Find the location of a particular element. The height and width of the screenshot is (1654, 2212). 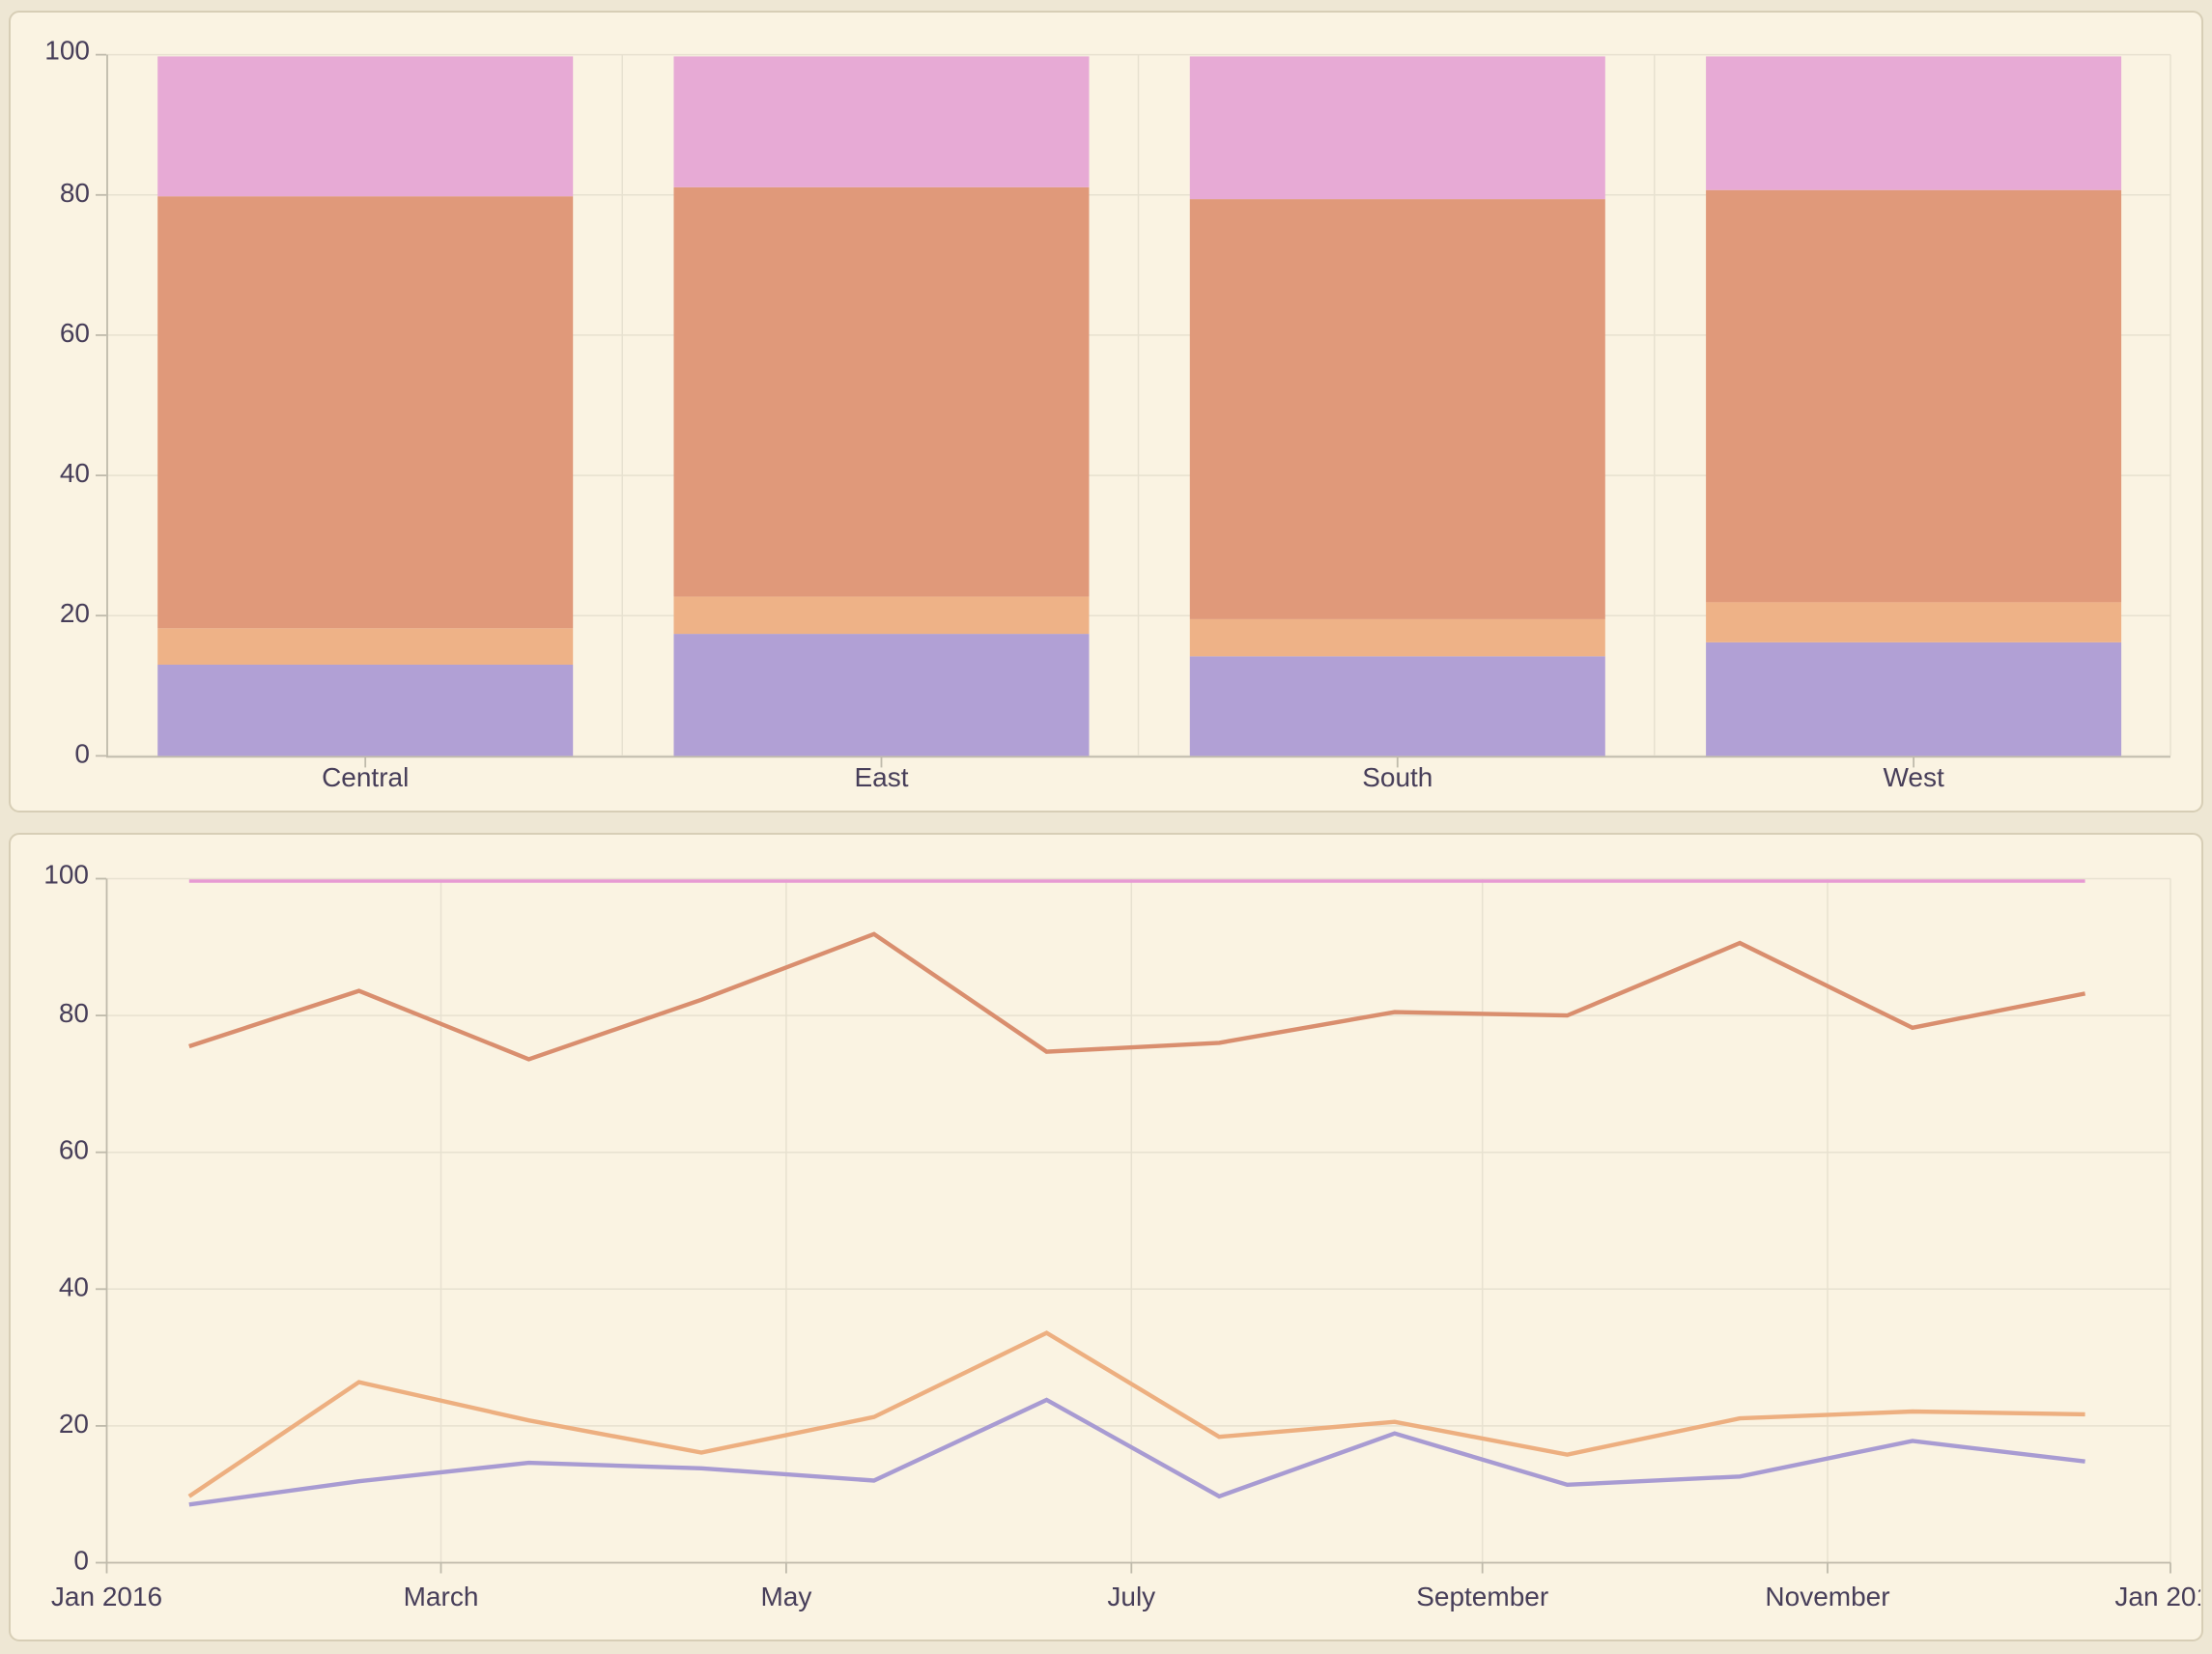

svg-text: September is located at coordinates (1482, 1596).